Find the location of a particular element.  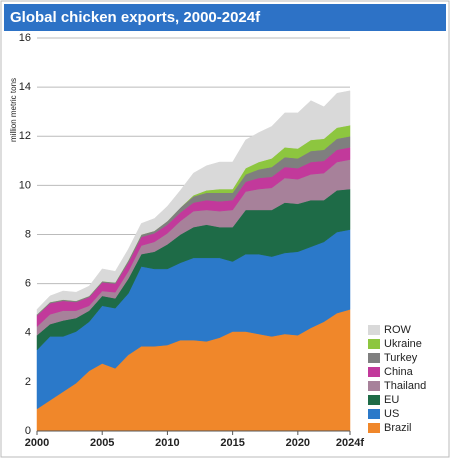

legend-label: China is located at coordinates (399, 372).